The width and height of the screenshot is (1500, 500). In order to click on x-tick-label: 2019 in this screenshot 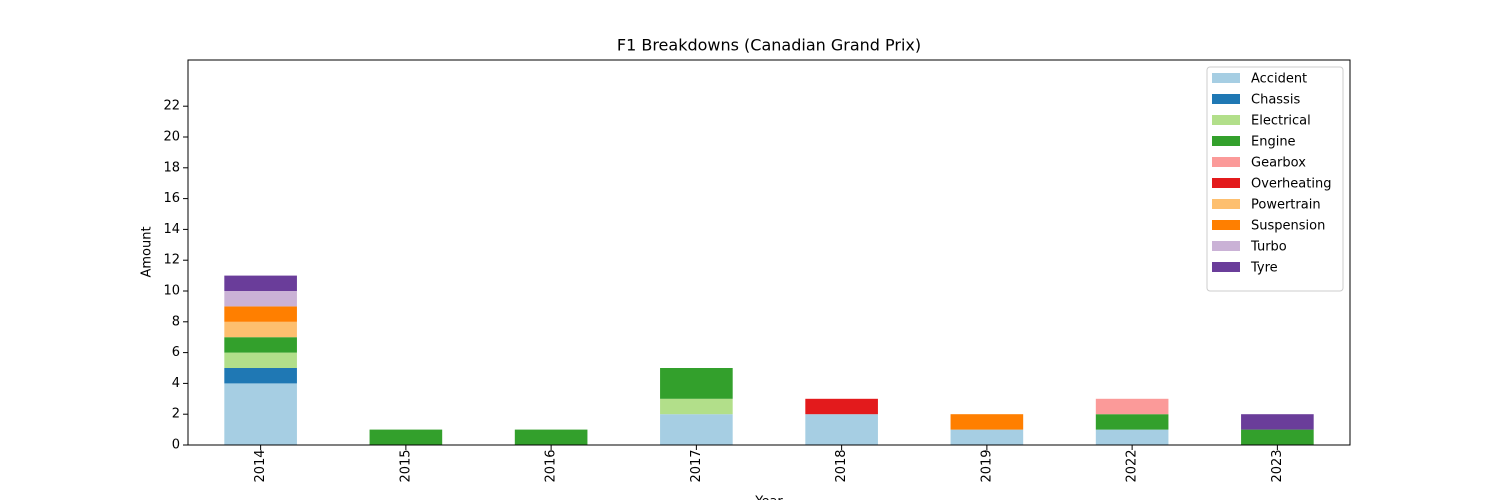, I will do `click(986, 465)`.